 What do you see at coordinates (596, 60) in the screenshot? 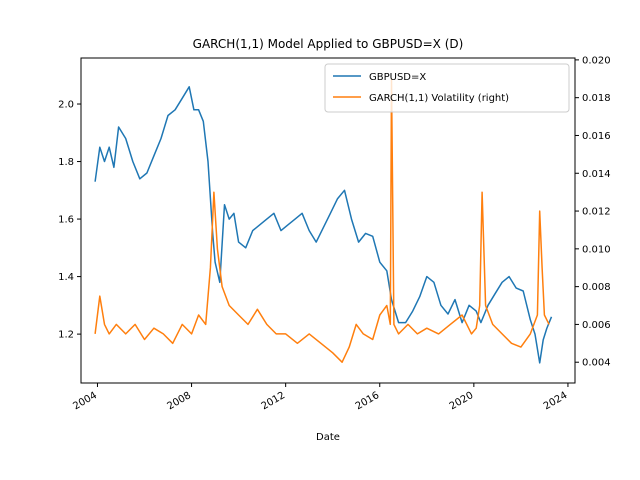
I see `y-tick-label-right: 0.020` at bounding box center [596, 60].